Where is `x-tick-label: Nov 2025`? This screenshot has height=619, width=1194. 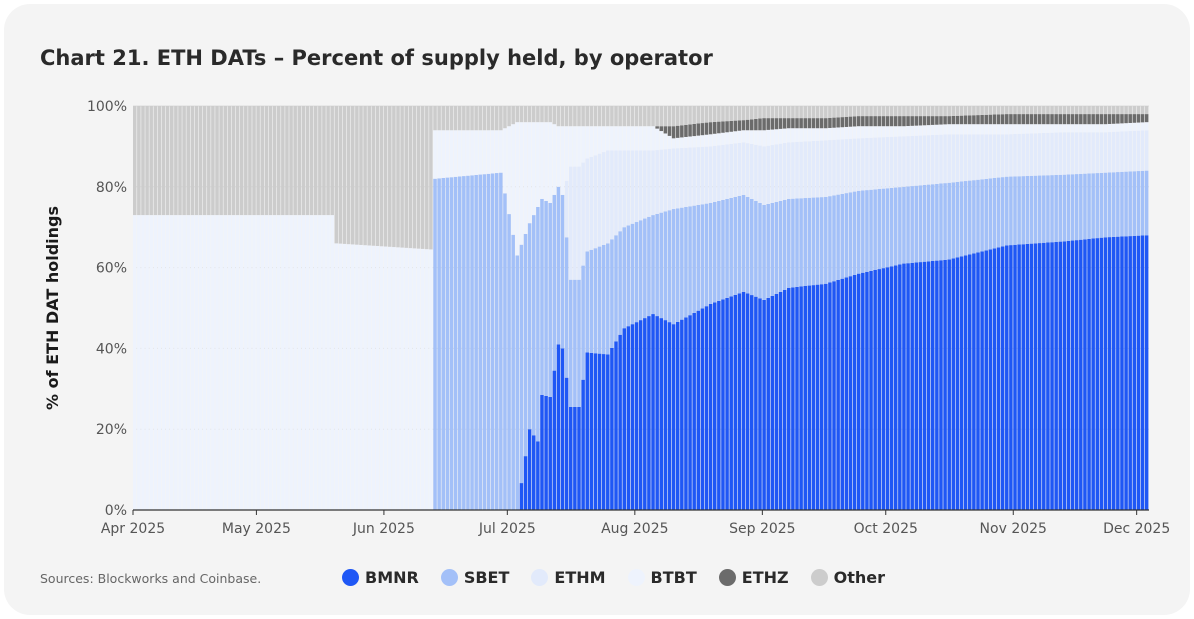
x-tick-label: Nov 2025 is located at coordinates (1013, 529).